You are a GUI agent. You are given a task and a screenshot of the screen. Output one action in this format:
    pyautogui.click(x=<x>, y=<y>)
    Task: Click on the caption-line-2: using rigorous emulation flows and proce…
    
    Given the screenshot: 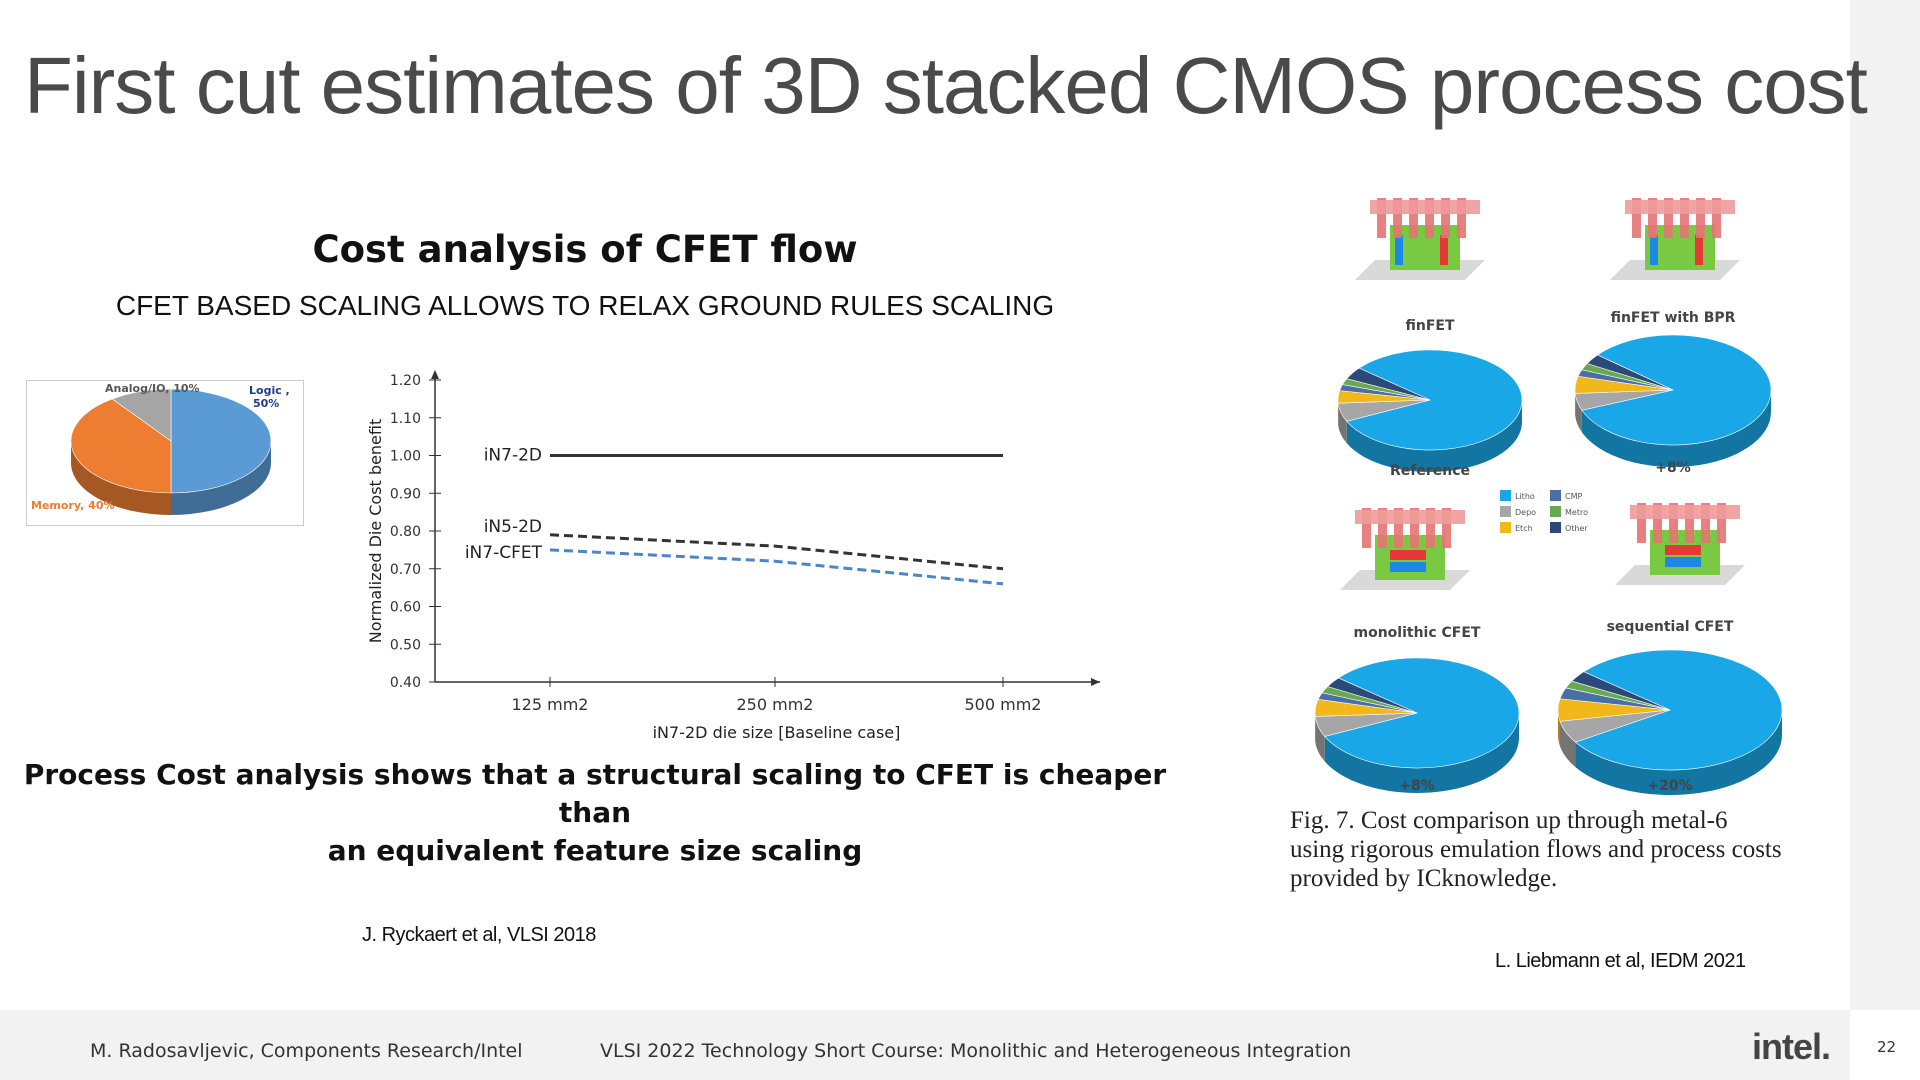 What is the action you would take?
    pyautogui.click(x=1536, y=849)
    